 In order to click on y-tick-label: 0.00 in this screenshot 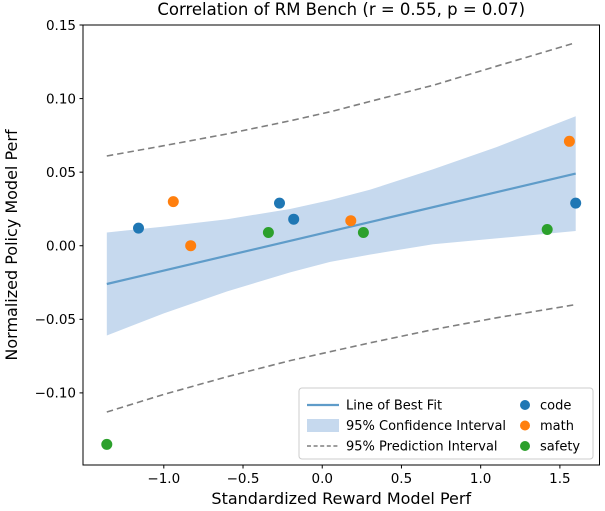, I will do `click(61, 247)`.